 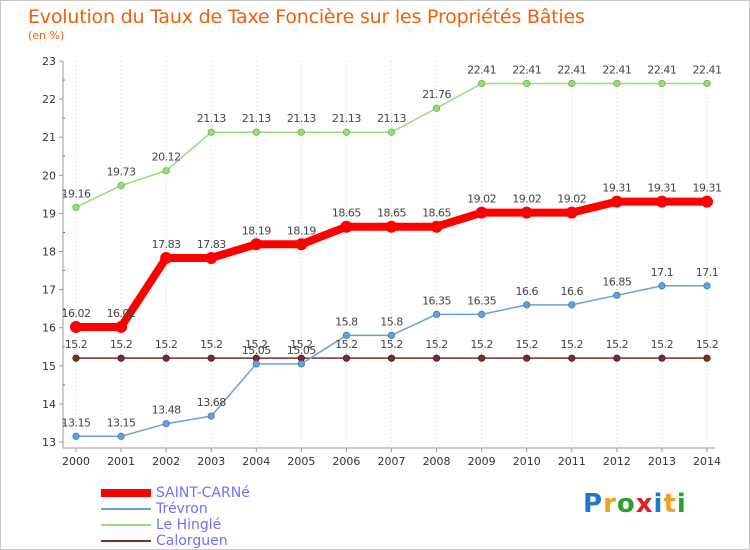 I want to click on data-label: 17.83, so click(x=166, y=244).